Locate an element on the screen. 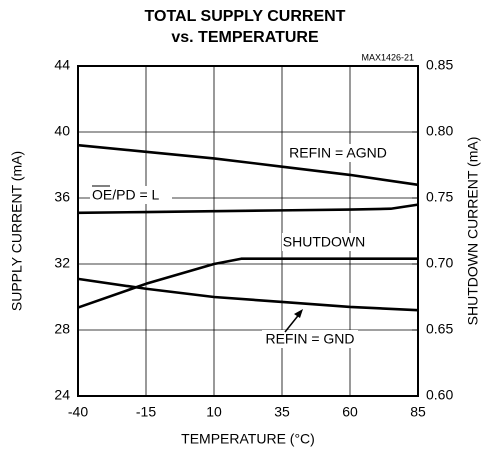  y-tick-label: 40 is located at coordinates (62, 131).